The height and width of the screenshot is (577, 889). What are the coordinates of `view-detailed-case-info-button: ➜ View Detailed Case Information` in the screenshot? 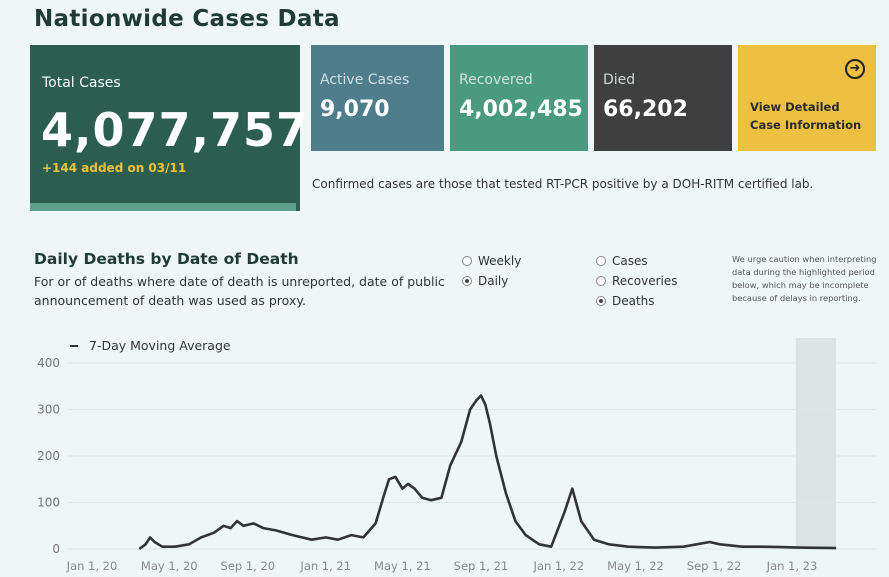 It's located at (807, 98).